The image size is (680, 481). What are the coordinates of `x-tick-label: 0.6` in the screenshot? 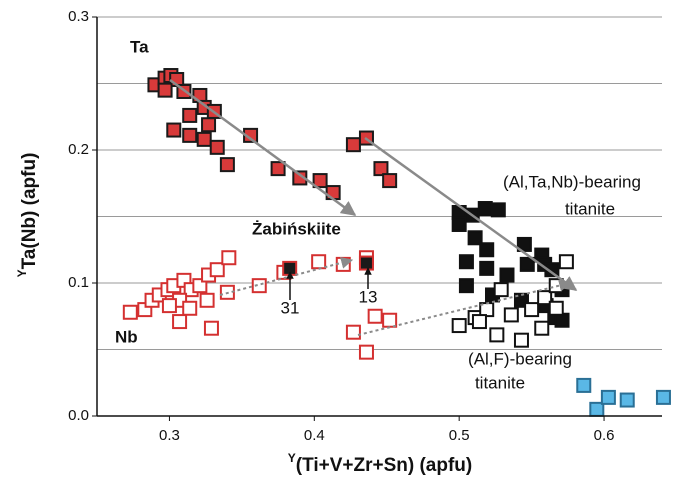 It's located at (604, 435).